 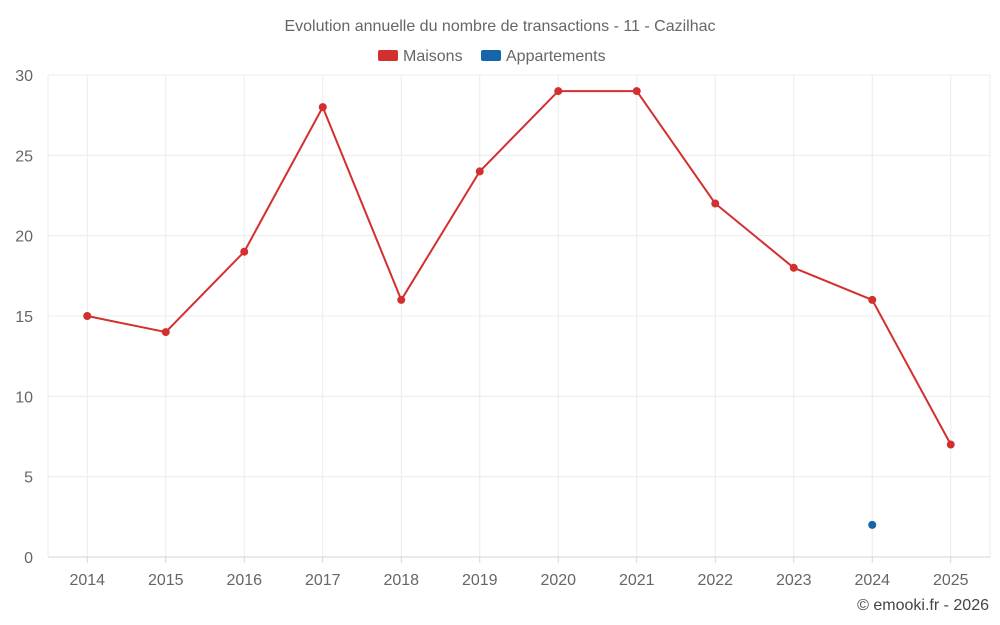 What do you see at coordinates (24, 156) in the screenshot?
I see `y-tick-label: 25` at bounding box center [24, 156].